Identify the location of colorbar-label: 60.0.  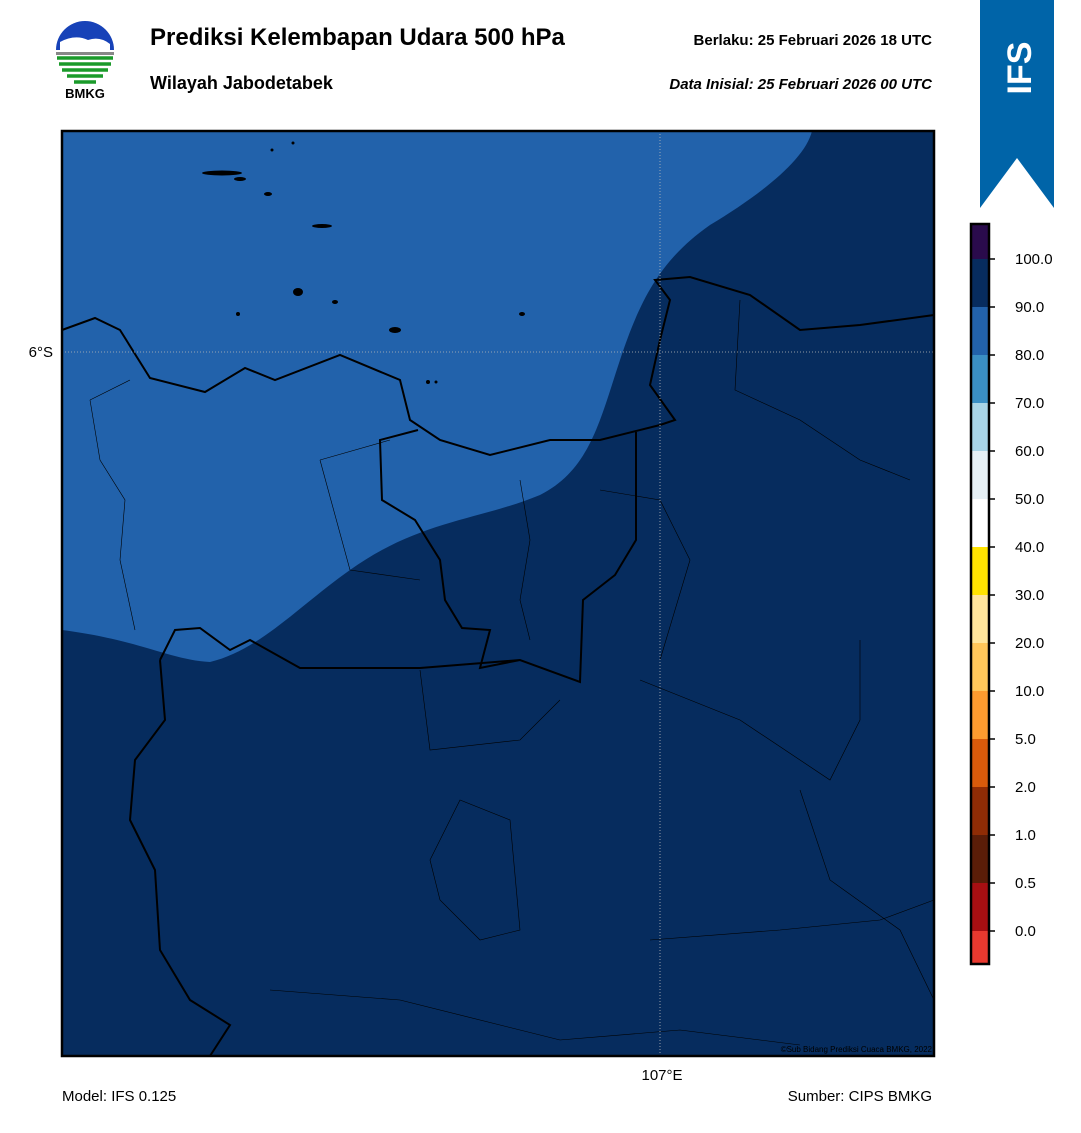
(1029, 451).